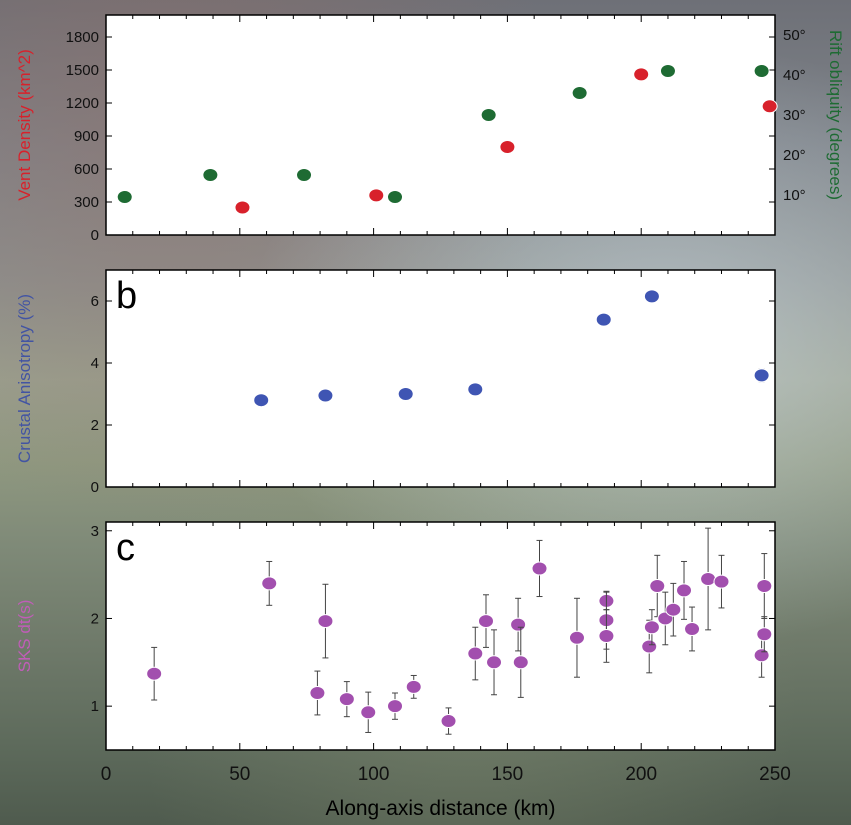  What do you see at coordinates (775, 774) in the screenshot?
I see `x-tick-label: 250` at bounding box center [775, 774].